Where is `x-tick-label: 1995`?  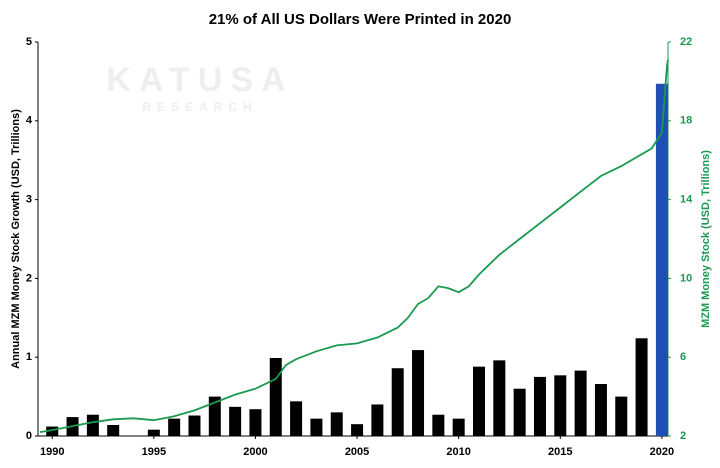
x-tick-label: 1995 is located at coordinates (154, 452).